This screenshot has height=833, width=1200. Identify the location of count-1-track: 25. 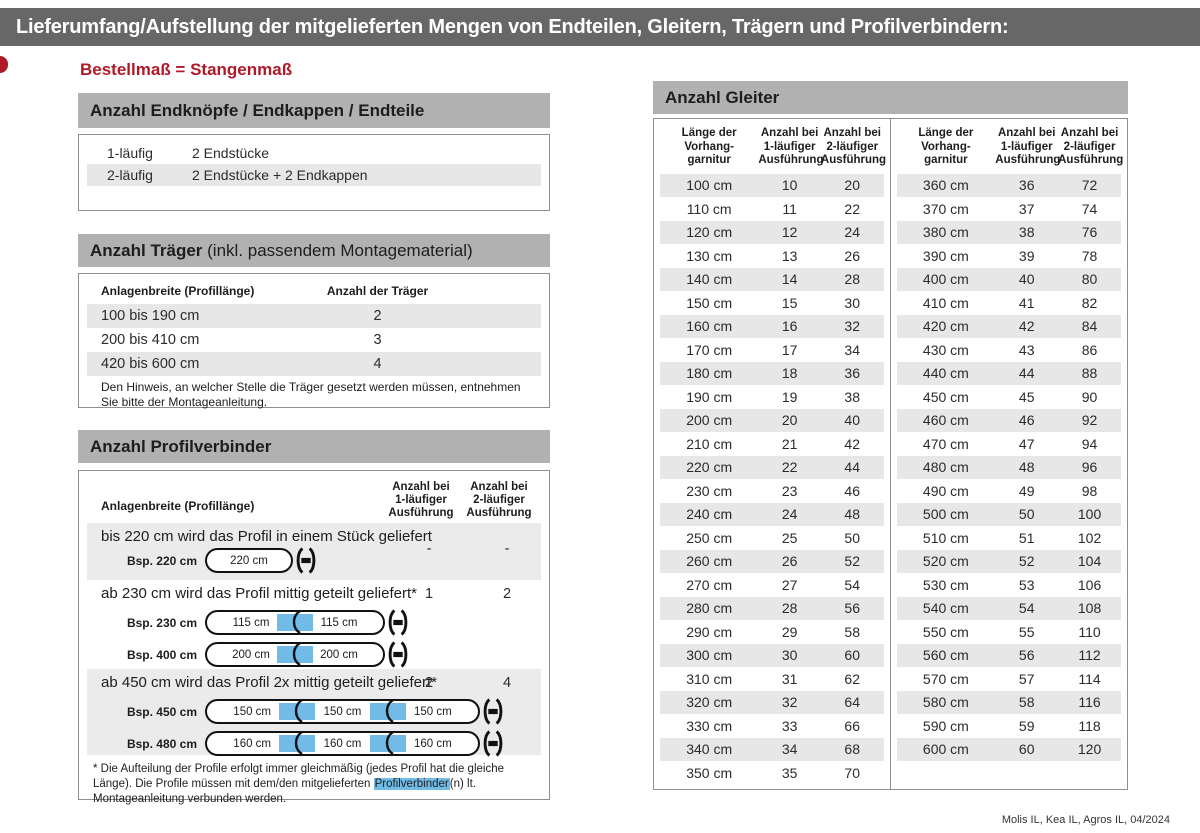
(789, 537).